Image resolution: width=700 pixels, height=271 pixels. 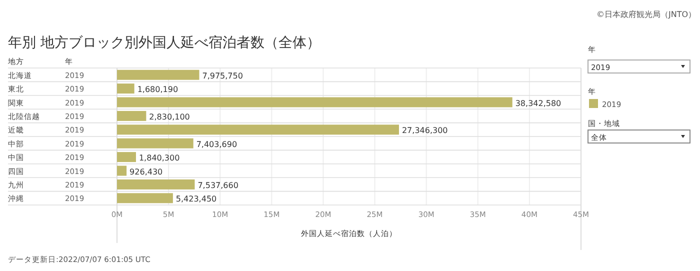 What do you see at coordinates (169, 117) in the screenshot?
I see `data-label: 2,830,100` at bounding box center [169, 117].